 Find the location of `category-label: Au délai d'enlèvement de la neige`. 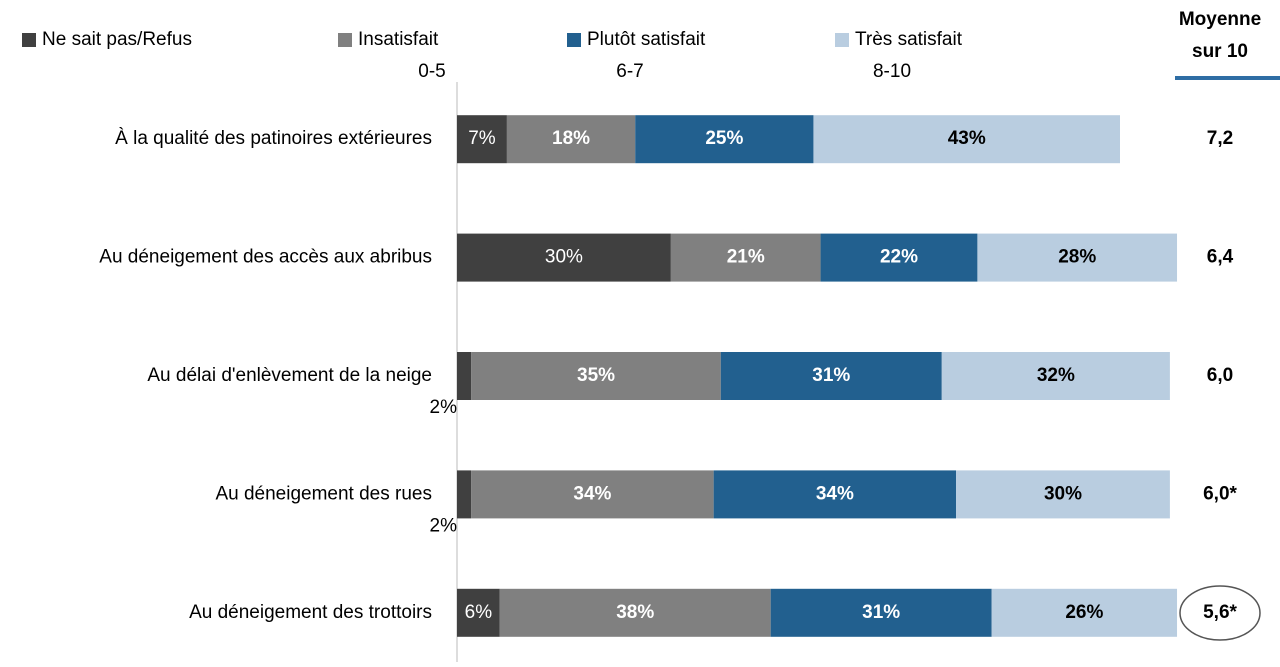

category-label: Au délai d'enlèvement de la neige is located at coordinates (289, 375).